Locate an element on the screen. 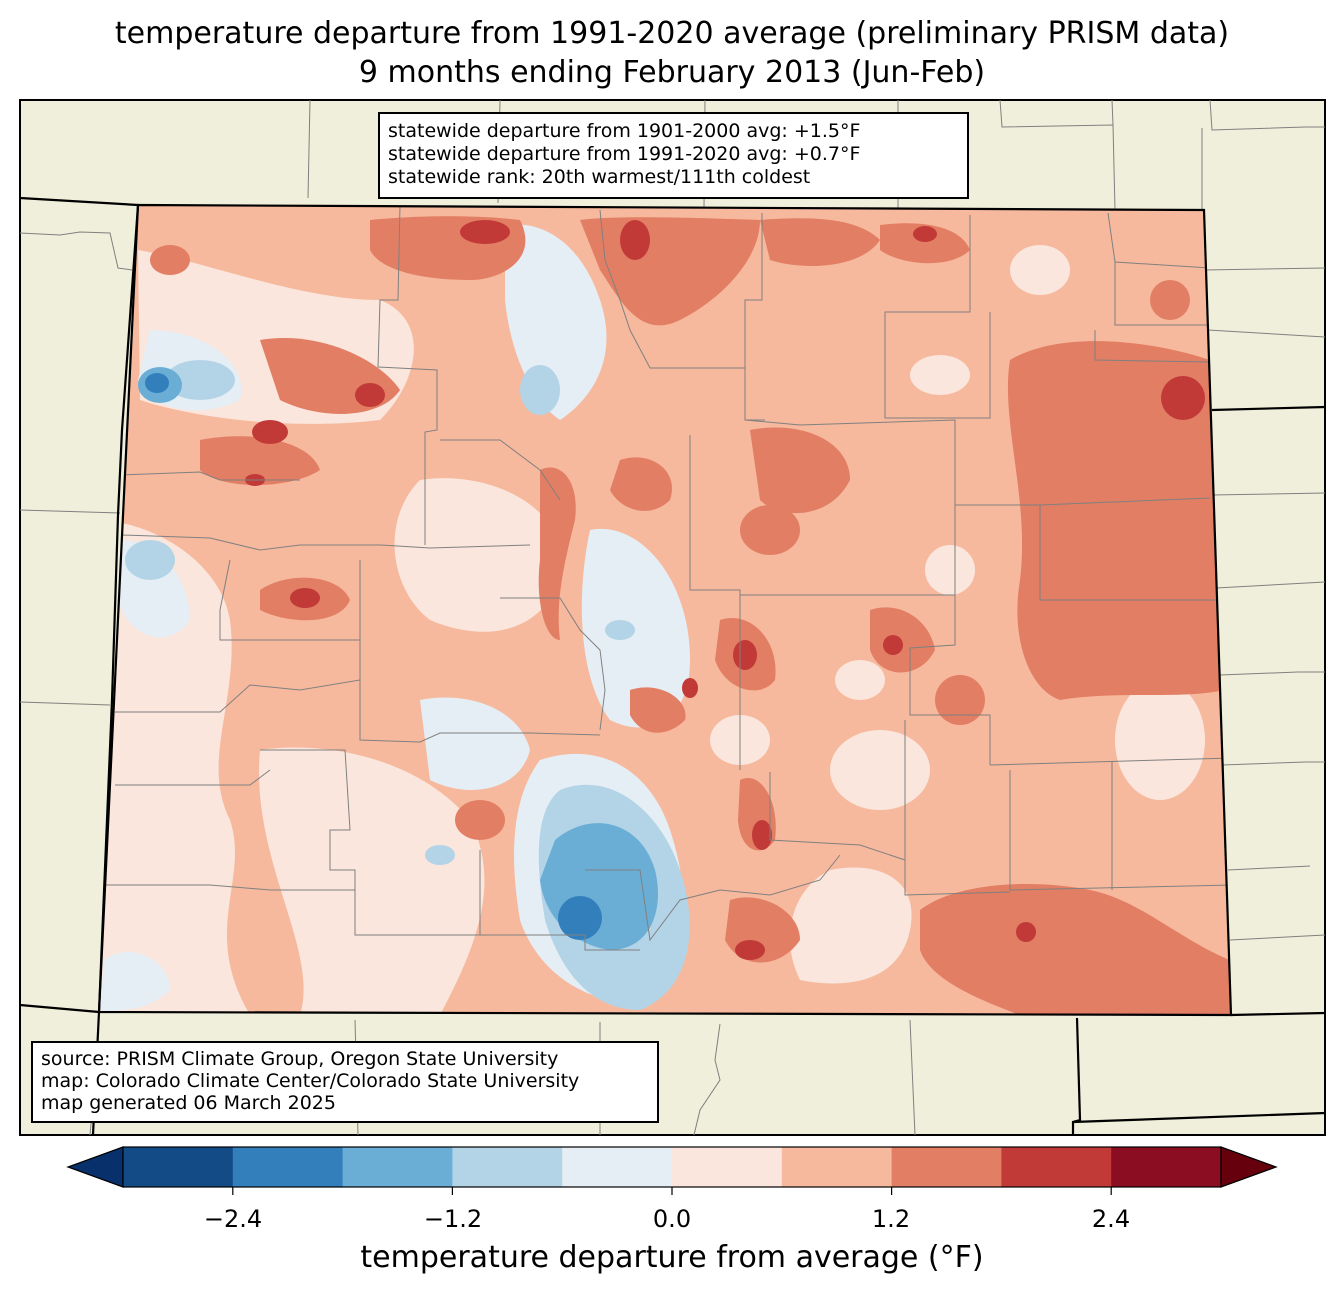 This screenshot has height=1299, width=1344. colorbar-tick-label: 1.2 is located at coordinates (891, 1219).